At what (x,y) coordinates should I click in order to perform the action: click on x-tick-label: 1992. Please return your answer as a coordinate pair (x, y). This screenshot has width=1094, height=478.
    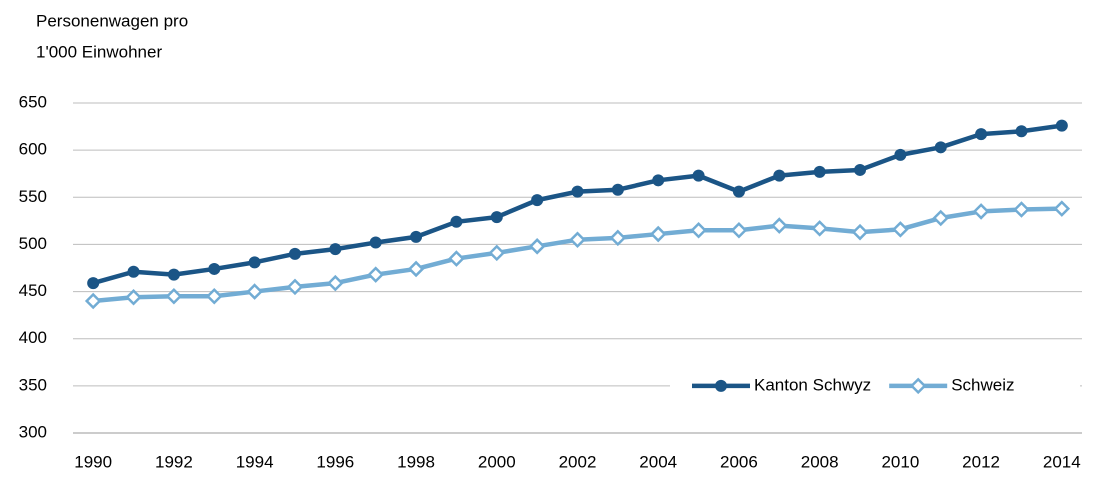
    Looking at the image, I should click on (174, 461).